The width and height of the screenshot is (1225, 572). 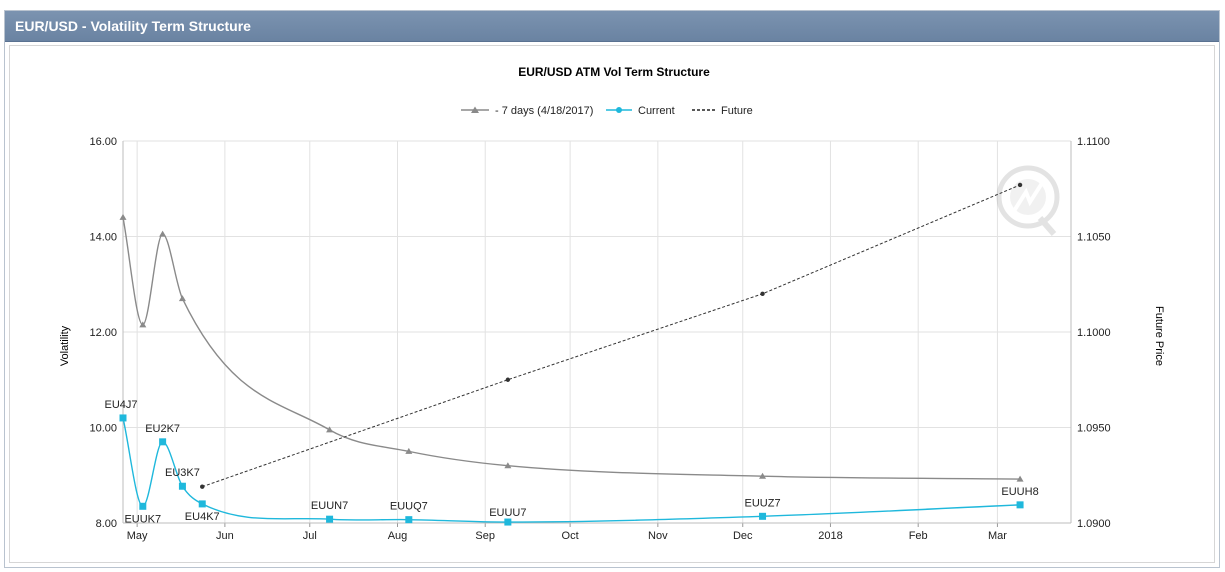 What do you see at coordinates (409, 507) in the screenshot?
I see `data-label: EUUQ7` at bounding box center [409, 507].